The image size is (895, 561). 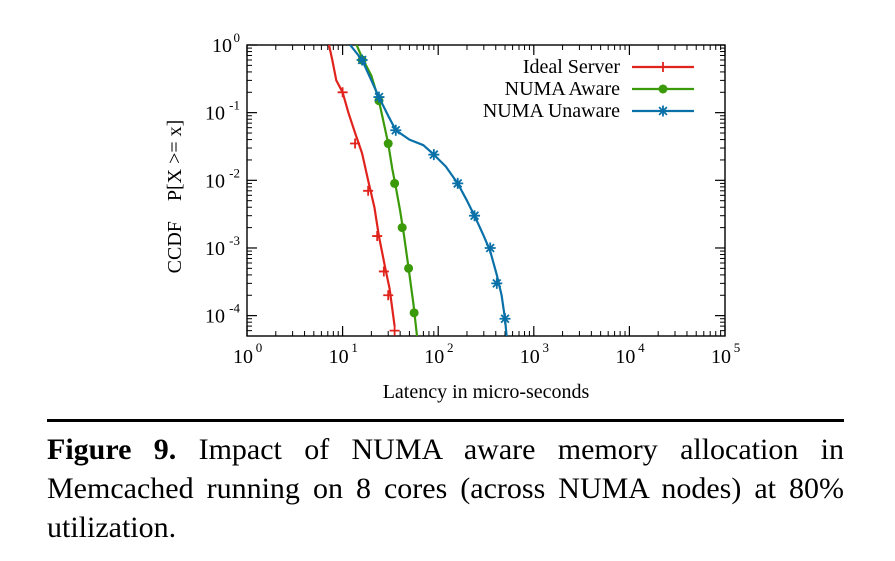 What do you see at coordinates (737, 347) in the screenshot?
I see `x-tick-exponent: 5` at bounding box center [737, 347].